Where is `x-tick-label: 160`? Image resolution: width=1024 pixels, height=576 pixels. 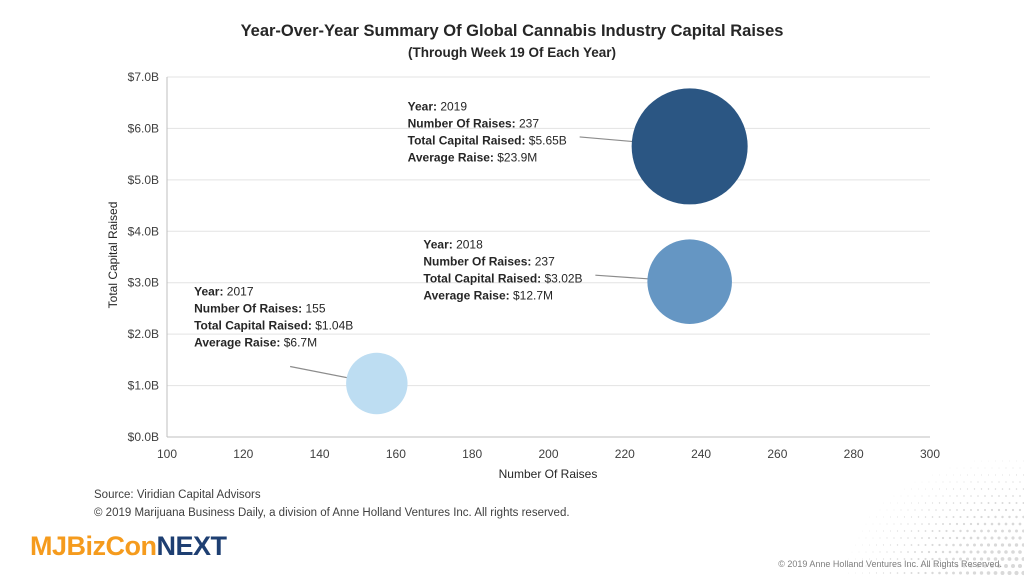 x-tick-label: 160 is located at coordinates (396, 454).